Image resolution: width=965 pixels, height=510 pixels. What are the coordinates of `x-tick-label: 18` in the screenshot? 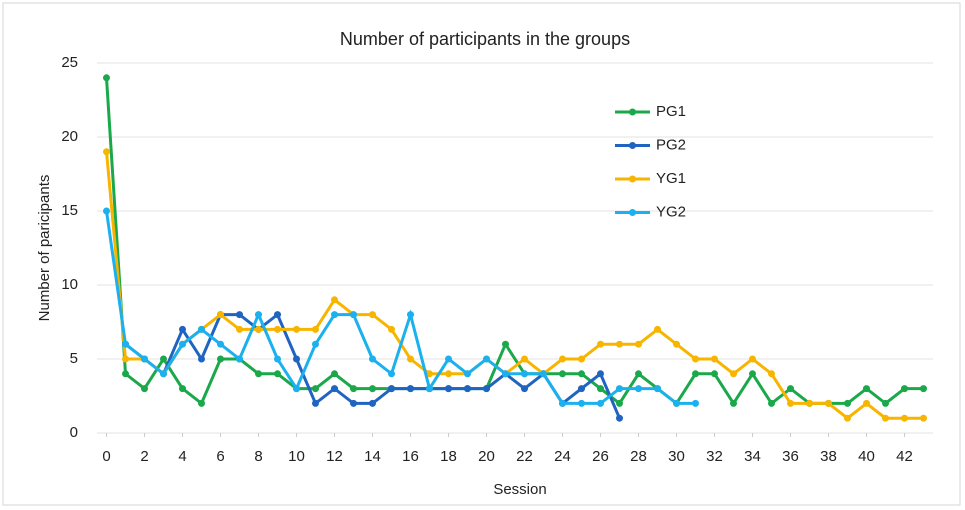 It's located at (448, 456).